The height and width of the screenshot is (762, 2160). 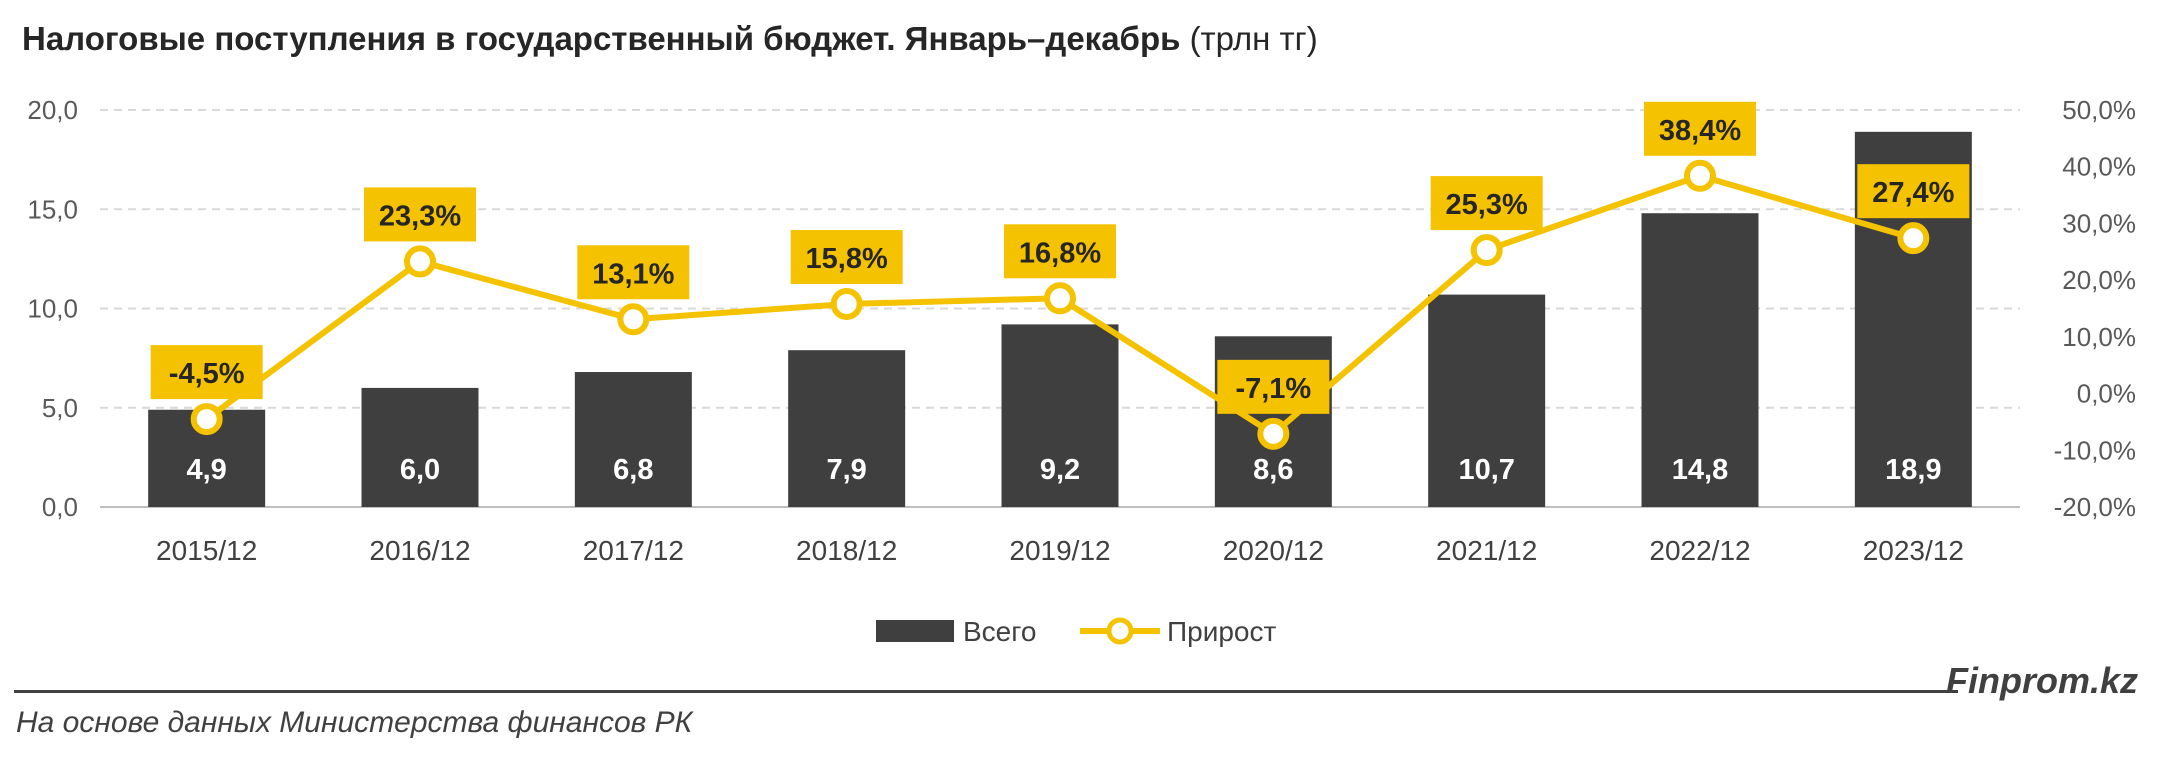 I want to click on bar-value-label: 18,9, so click(x=1913, y=470).